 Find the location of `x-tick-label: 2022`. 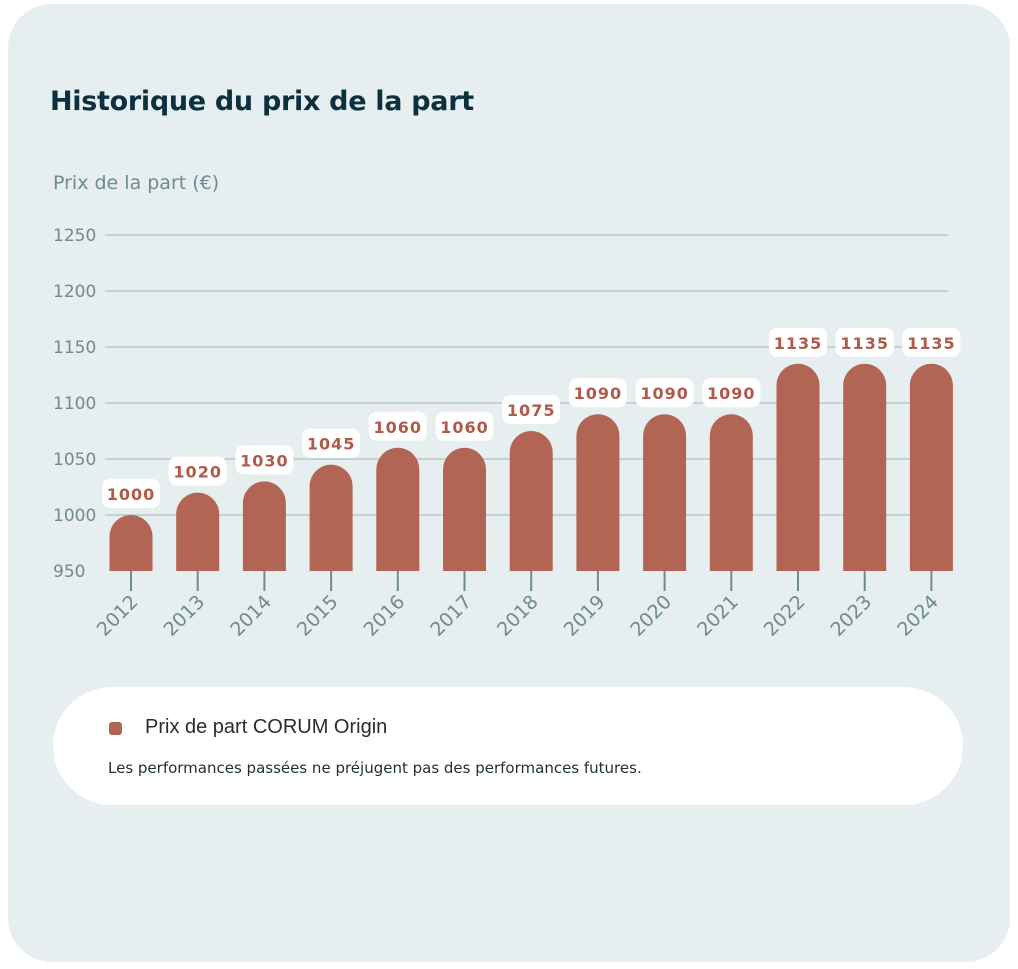

x-tick-label: 2022 is located at coordinates (785, 616).